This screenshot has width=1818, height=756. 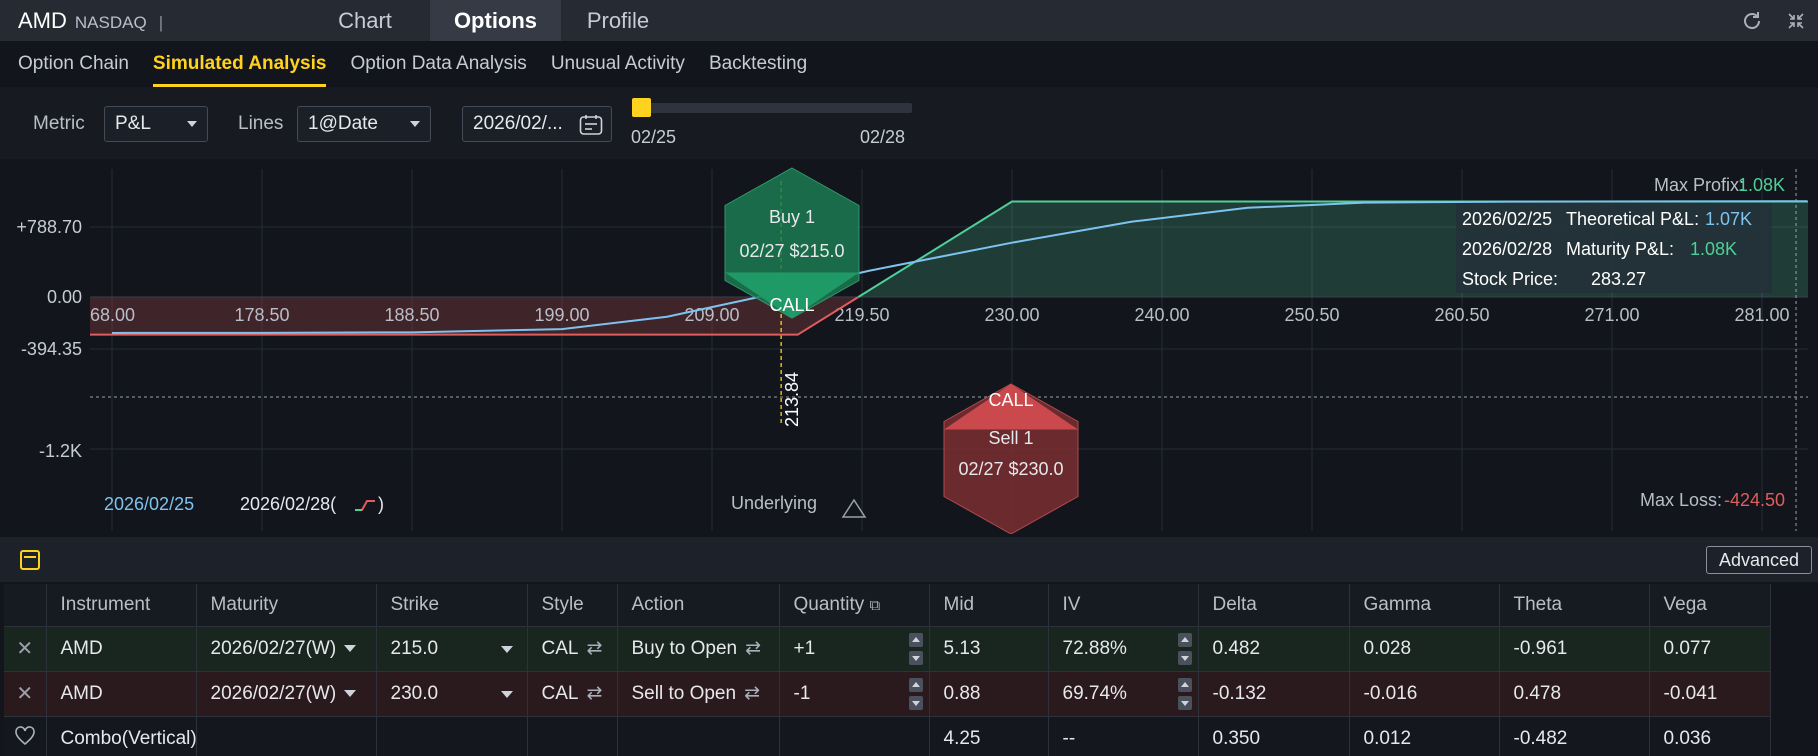 What do you see at coordinates (1010, 400) in the screenshot?
I see `sell-marker-type: CALL` at bounding box center [1010, 400].